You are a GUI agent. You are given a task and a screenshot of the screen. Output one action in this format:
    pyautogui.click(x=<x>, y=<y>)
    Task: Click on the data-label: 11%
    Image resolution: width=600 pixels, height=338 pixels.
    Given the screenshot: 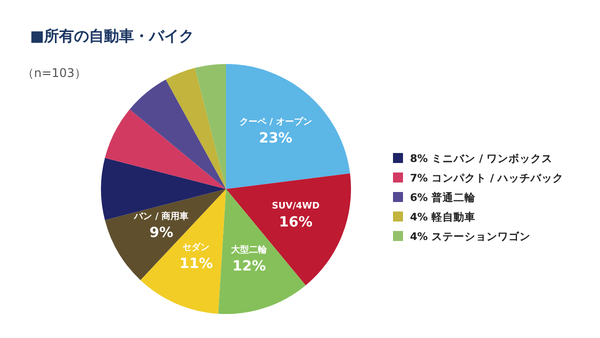 What is the action you would take?
    pyautogui.click(x=196, y=264)
    